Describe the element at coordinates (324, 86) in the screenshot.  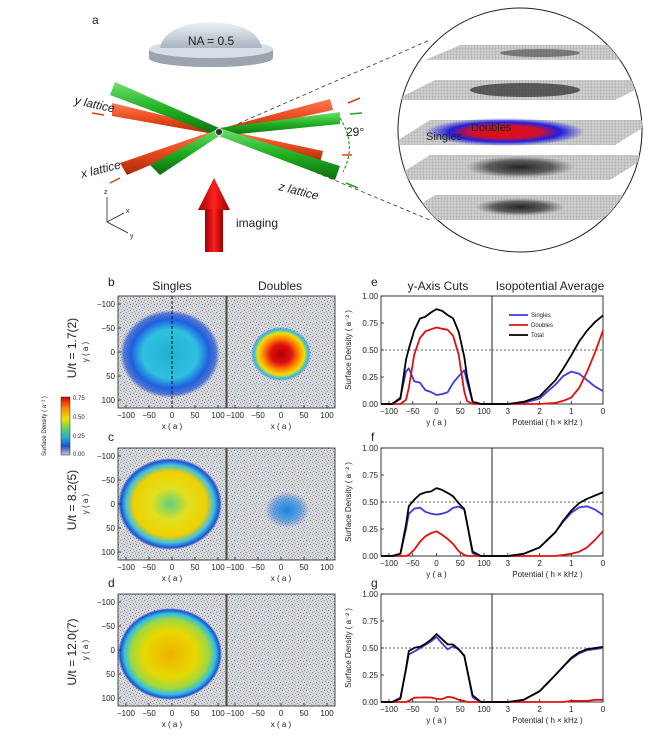
I see `projection-line-top` at that location.